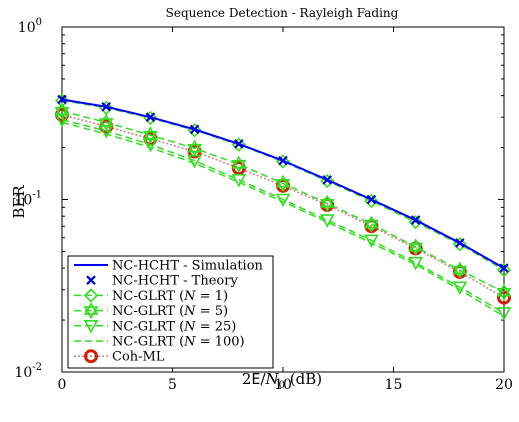 This screenshot has width=519, height=422. I want to click on legend-label: Coh-ML, so click(138, 357).